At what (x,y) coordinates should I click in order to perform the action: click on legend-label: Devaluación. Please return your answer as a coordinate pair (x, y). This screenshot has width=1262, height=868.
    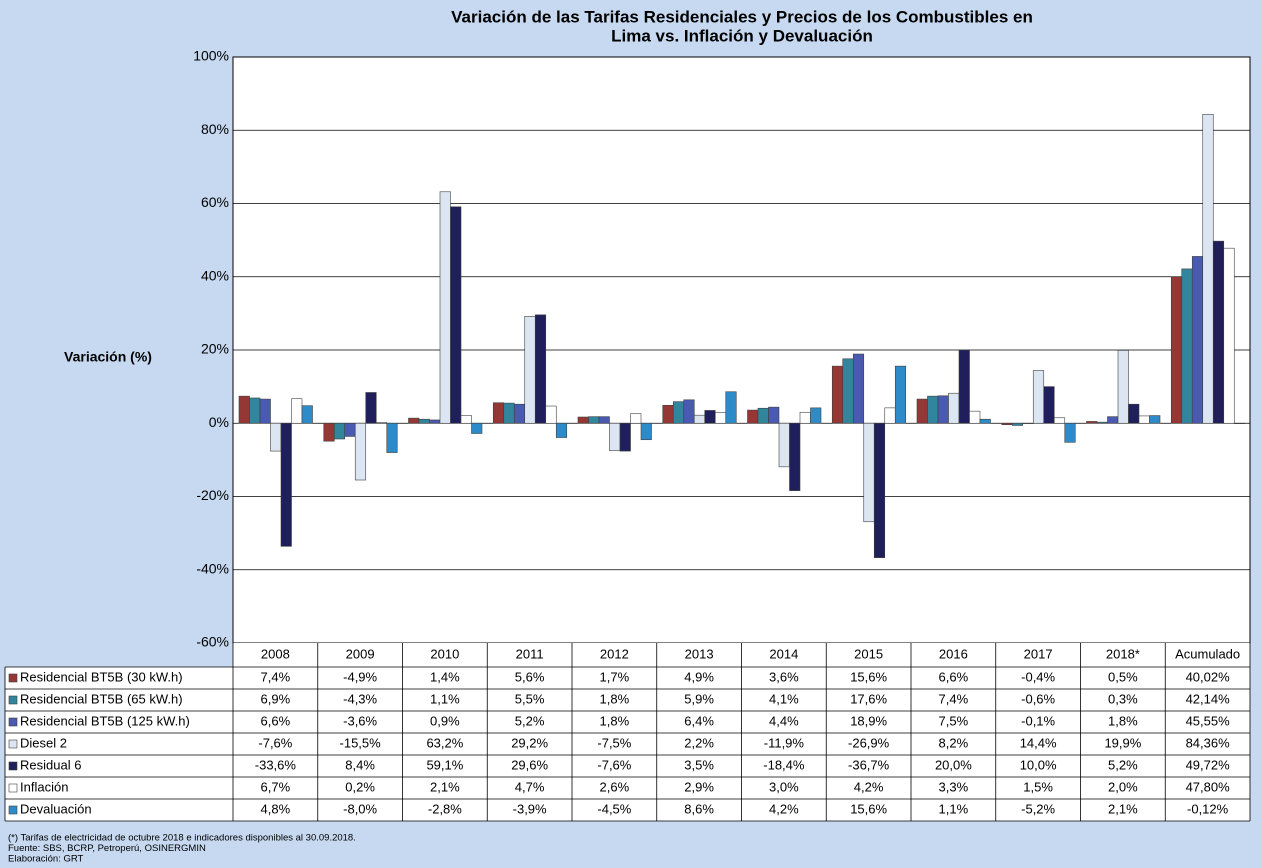
    Looking at the image, I should click on (56, 808).